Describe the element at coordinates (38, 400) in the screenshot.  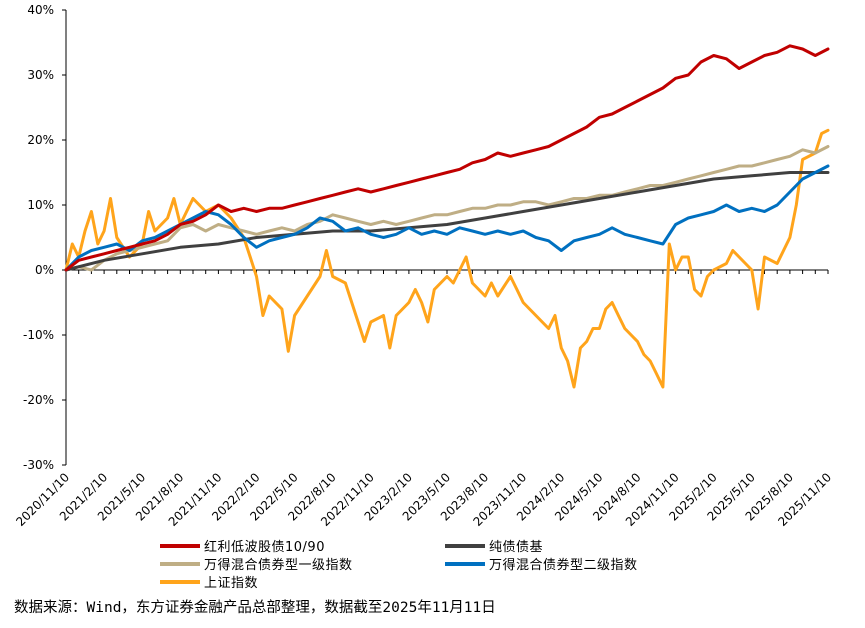
I see `y-tick-label: -20%` at that location.